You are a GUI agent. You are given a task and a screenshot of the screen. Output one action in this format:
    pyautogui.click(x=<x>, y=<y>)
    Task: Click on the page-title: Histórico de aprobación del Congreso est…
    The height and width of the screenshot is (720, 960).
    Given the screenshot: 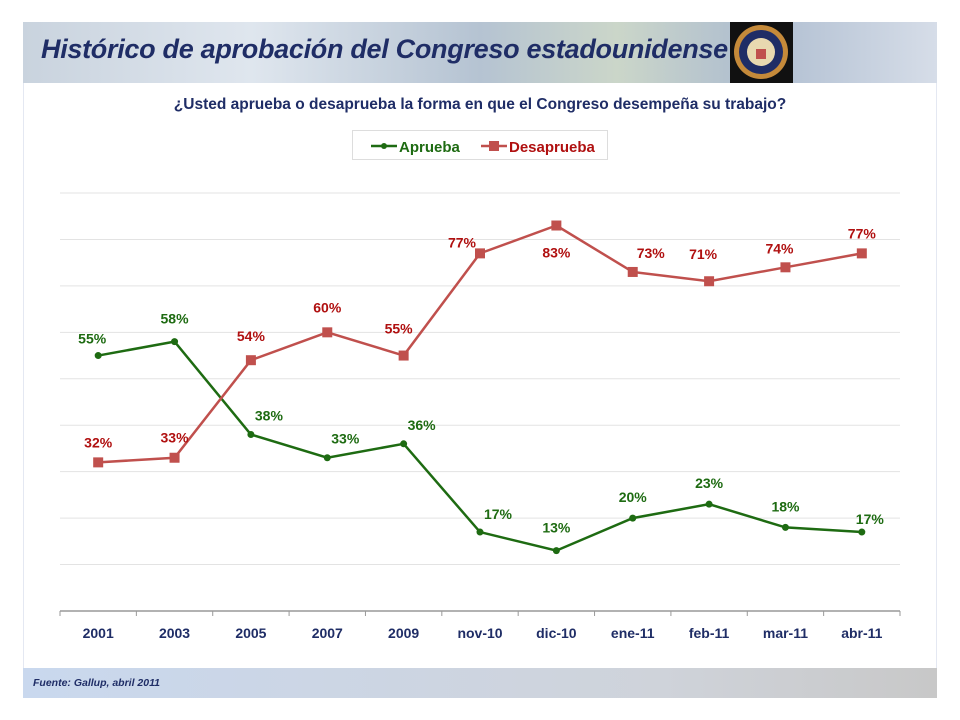 What is the action you would take?
    pyautogui.click(x=384, y=49)
    